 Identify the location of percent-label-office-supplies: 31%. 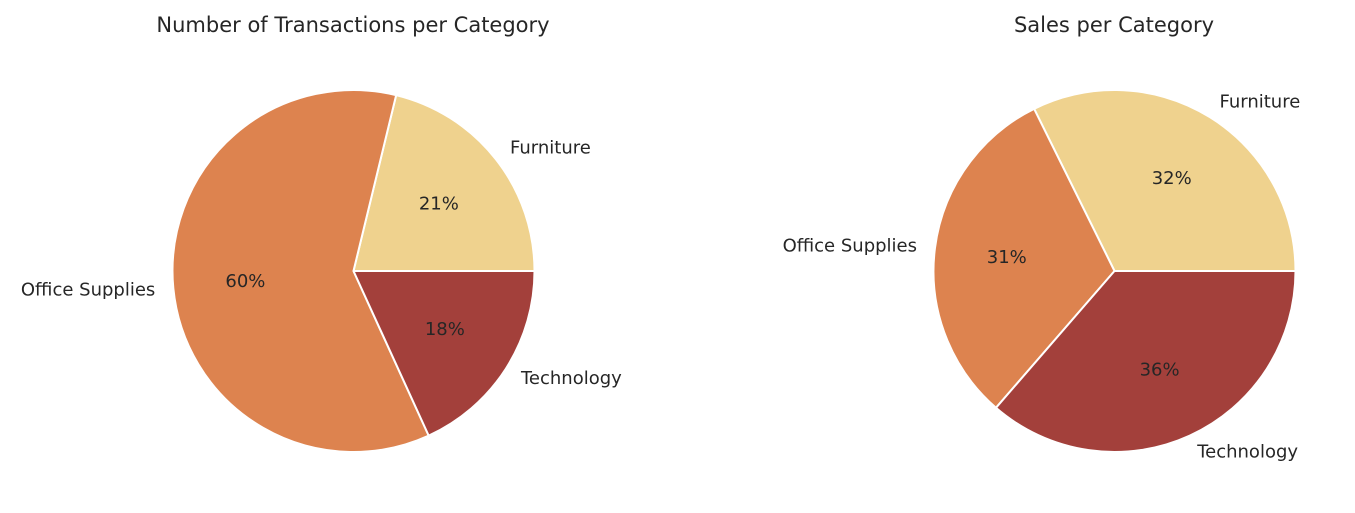
(1007, 257).